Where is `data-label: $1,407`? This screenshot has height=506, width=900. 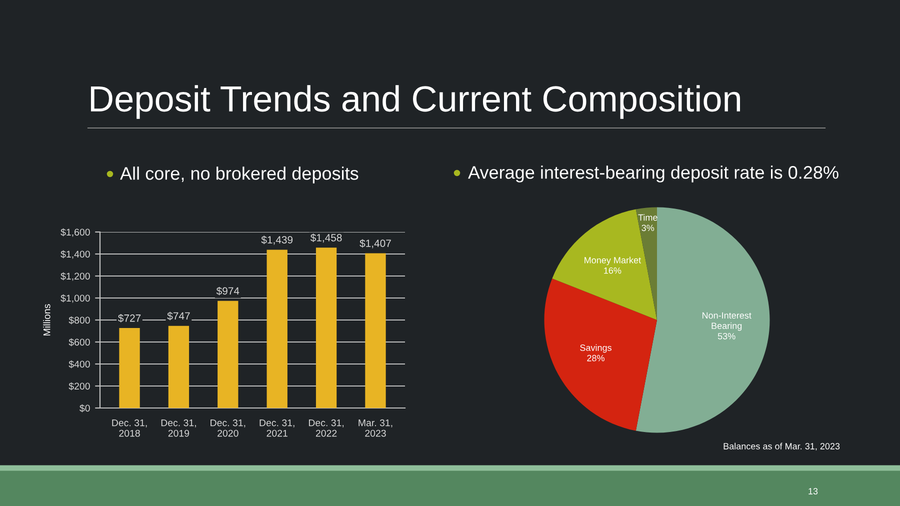 data-label: $1,407 is located at coordinates (375, 243).